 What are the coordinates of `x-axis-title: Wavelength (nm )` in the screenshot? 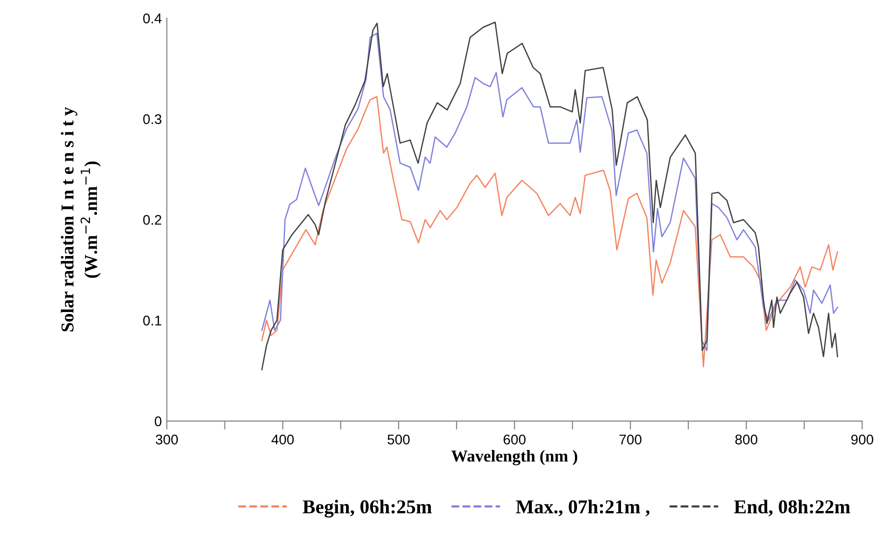 It's located at (514, 458).